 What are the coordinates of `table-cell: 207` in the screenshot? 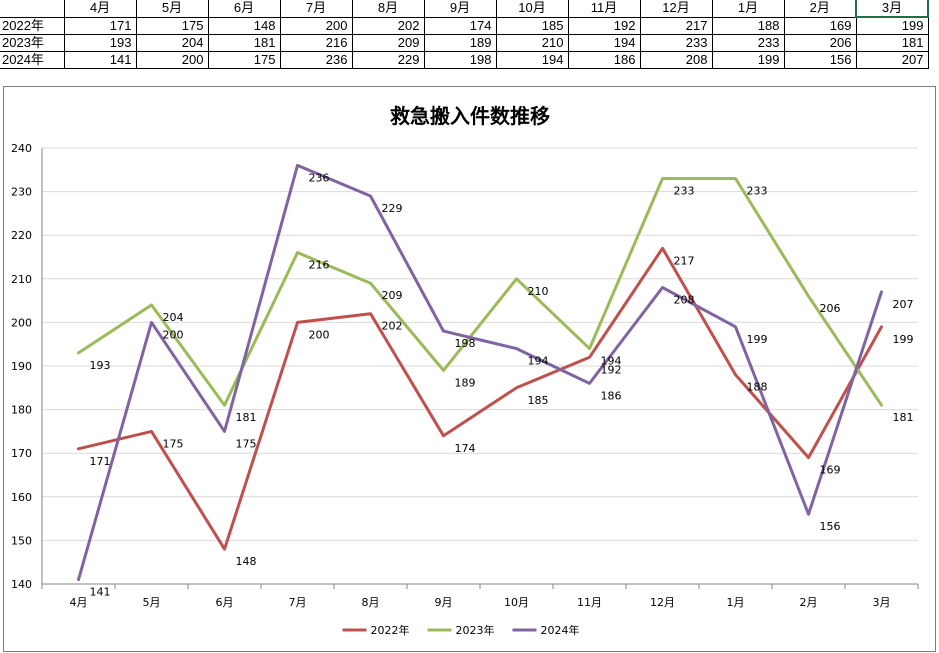 It's located at (892, 60).